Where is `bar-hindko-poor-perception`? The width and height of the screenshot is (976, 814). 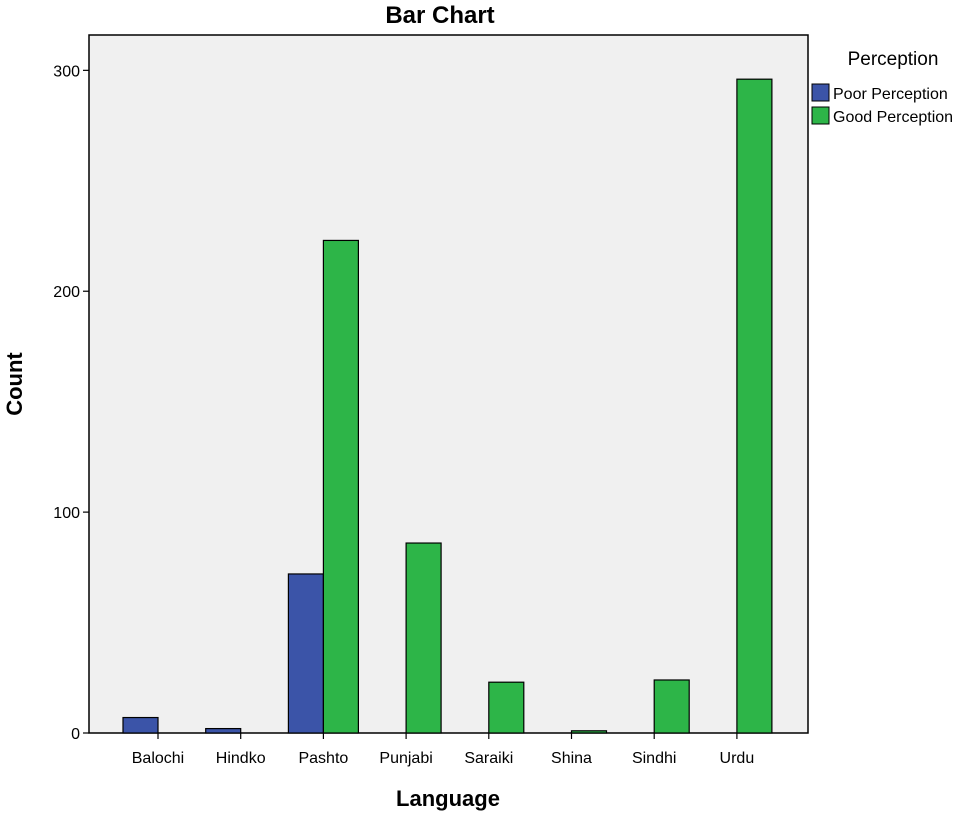 bar-hindko-poor-perception is located at coordinates (223, 730).